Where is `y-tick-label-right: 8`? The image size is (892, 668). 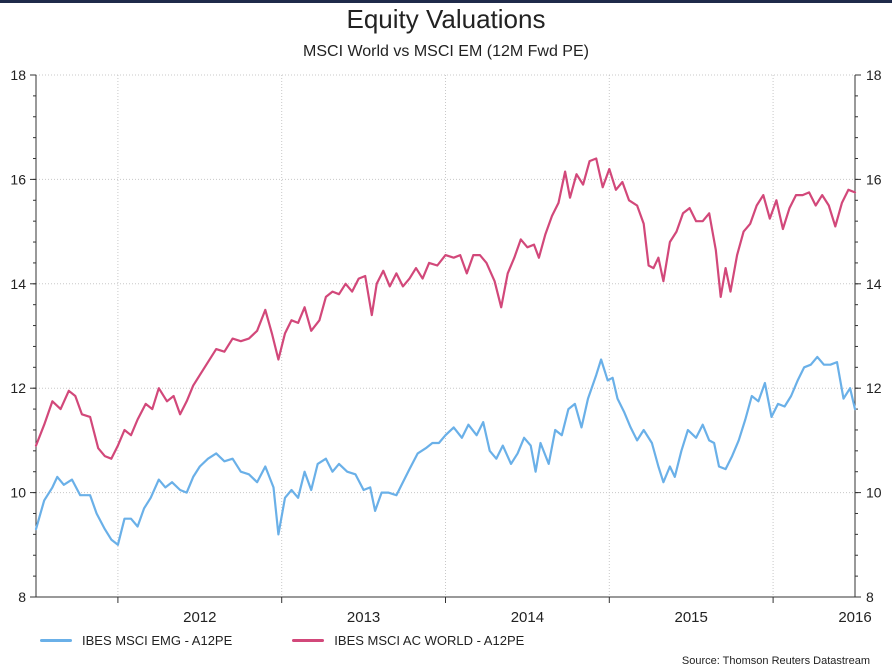 y-tick-label-right: 8 is located at coordinates (870, 597).